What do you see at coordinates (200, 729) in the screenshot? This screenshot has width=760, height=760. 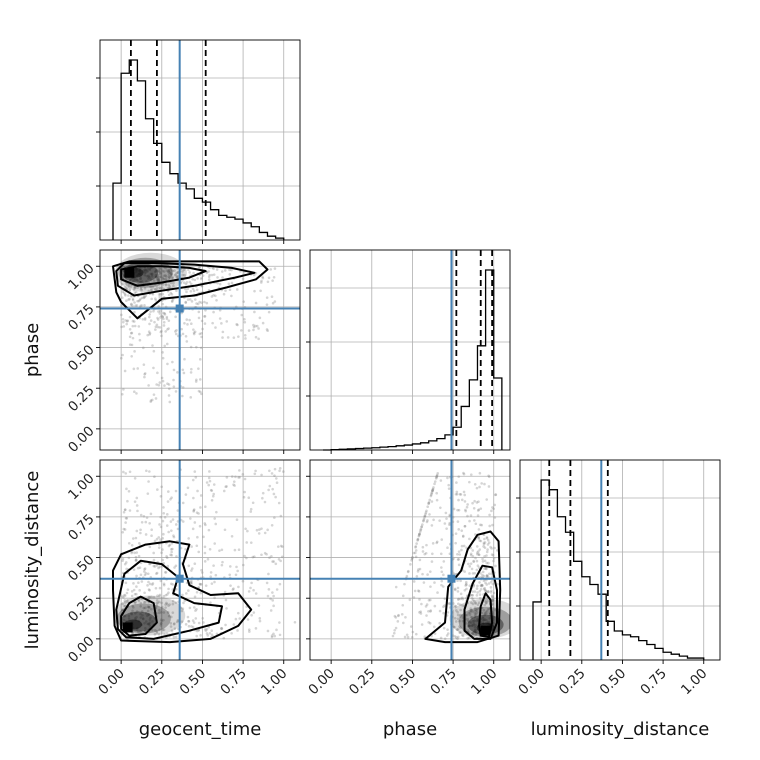 I see `x-axis-label-geocent_time: geocent_time` at bounding box center [200, 729].